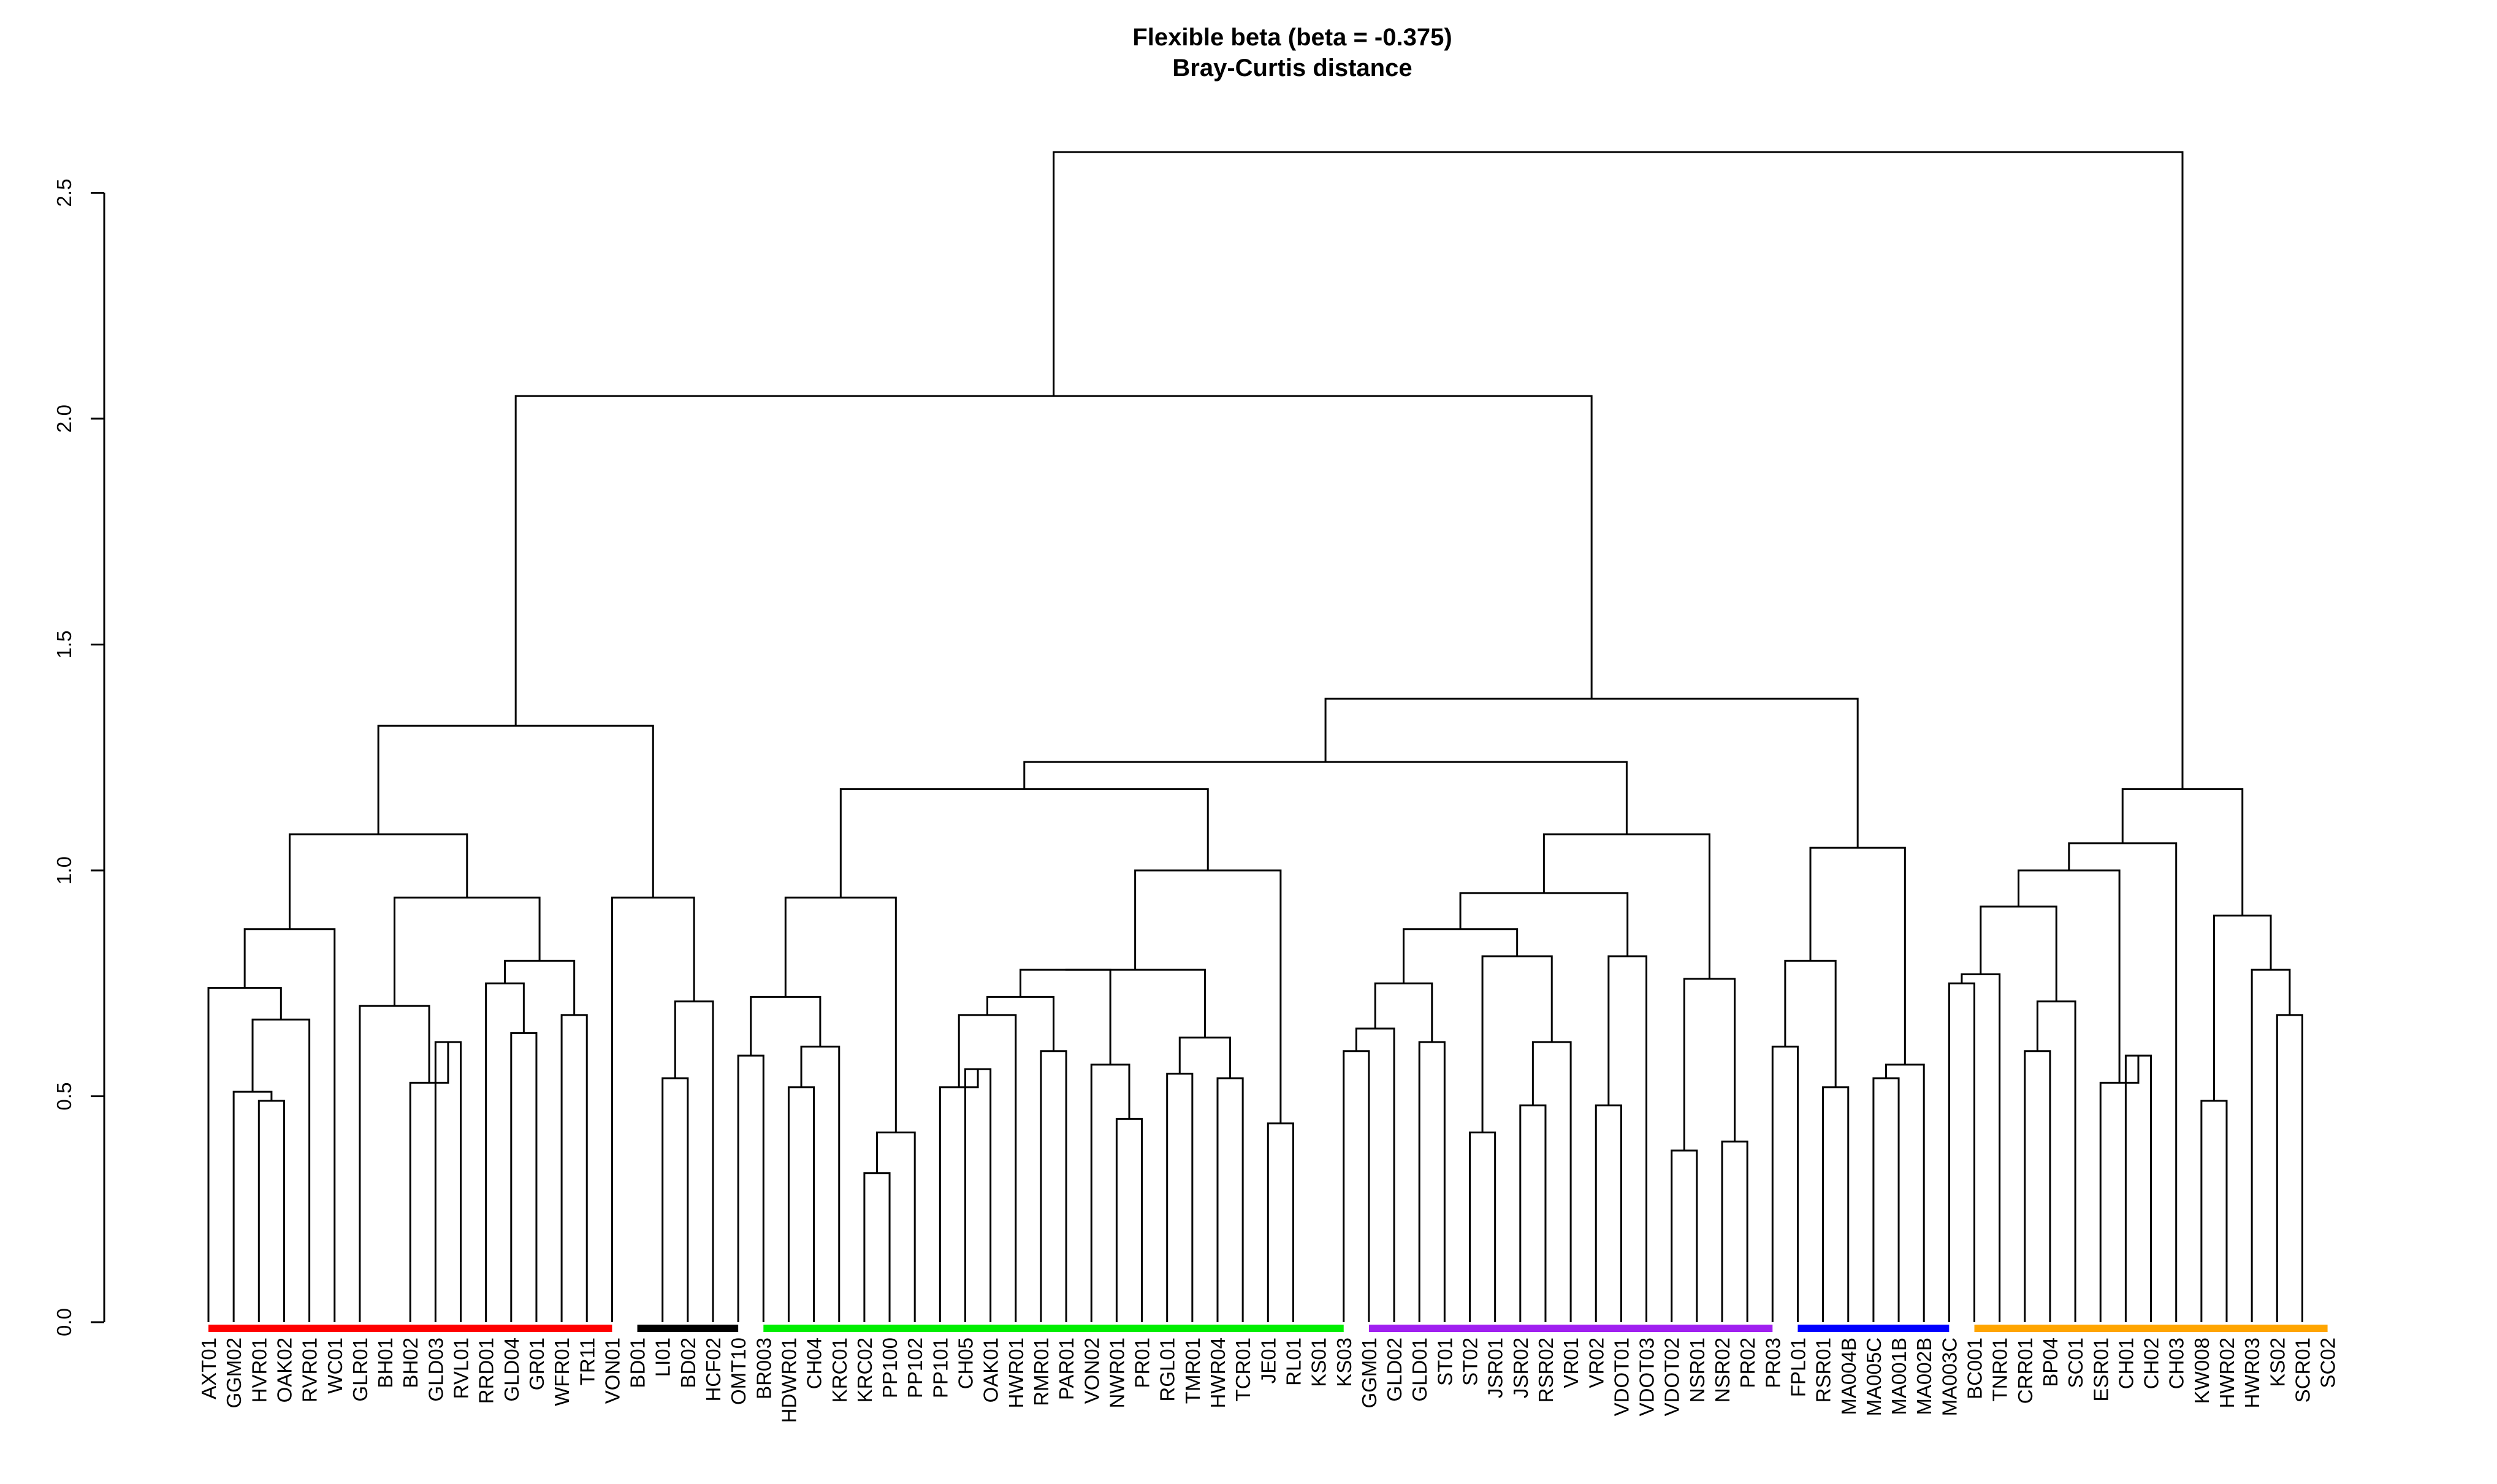 The image size is (2497, 1484). What do you see at coordinates (1167, 1370) in the screenshot?
I see `leaf-label: RGL01` at bounding box center [1167, 1370].